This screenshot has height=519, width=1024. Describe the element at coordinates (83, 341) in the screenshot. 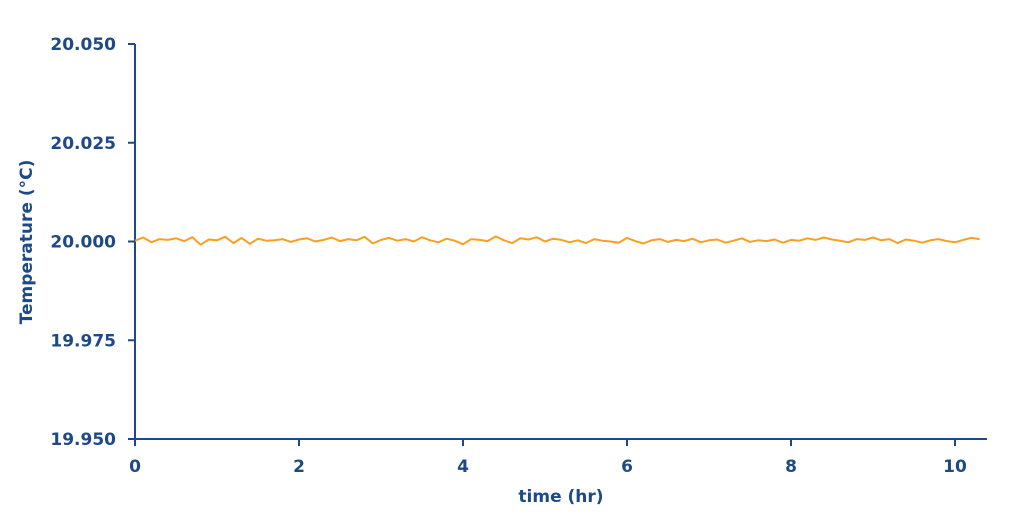

I see `y-tick-label: 19.975` at that location.